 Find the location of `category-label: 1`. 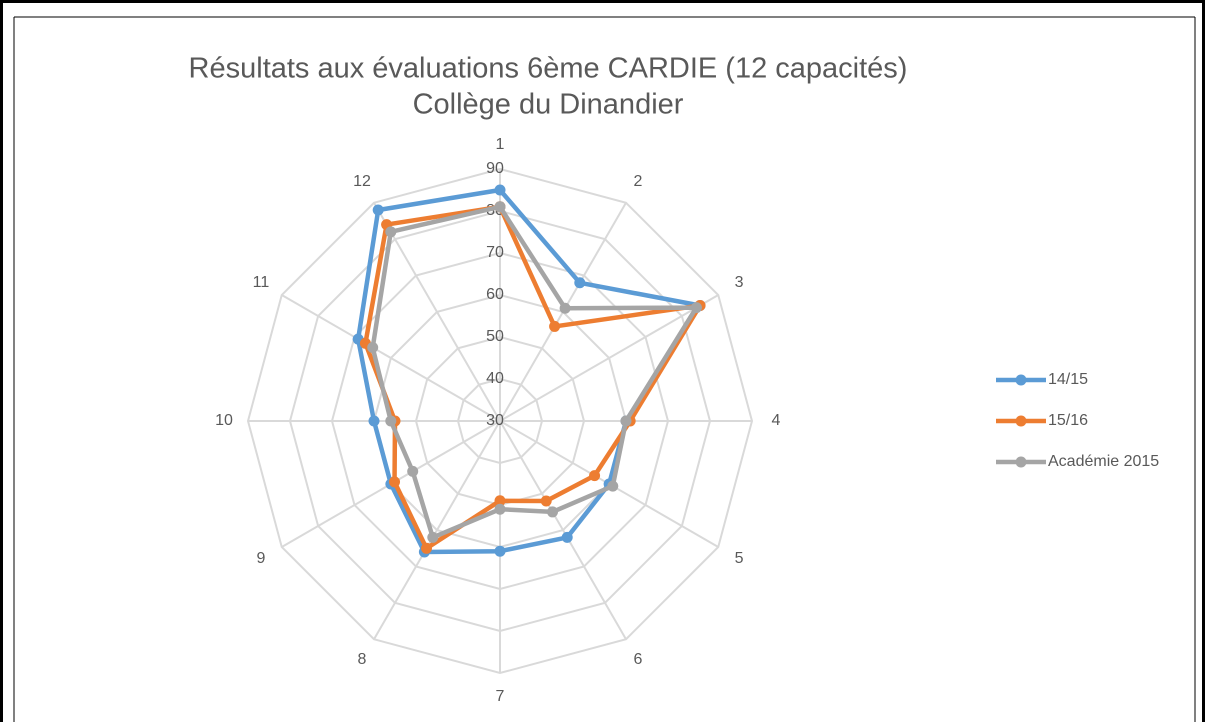

category-label: 1 is located at coordinates (500, 144).